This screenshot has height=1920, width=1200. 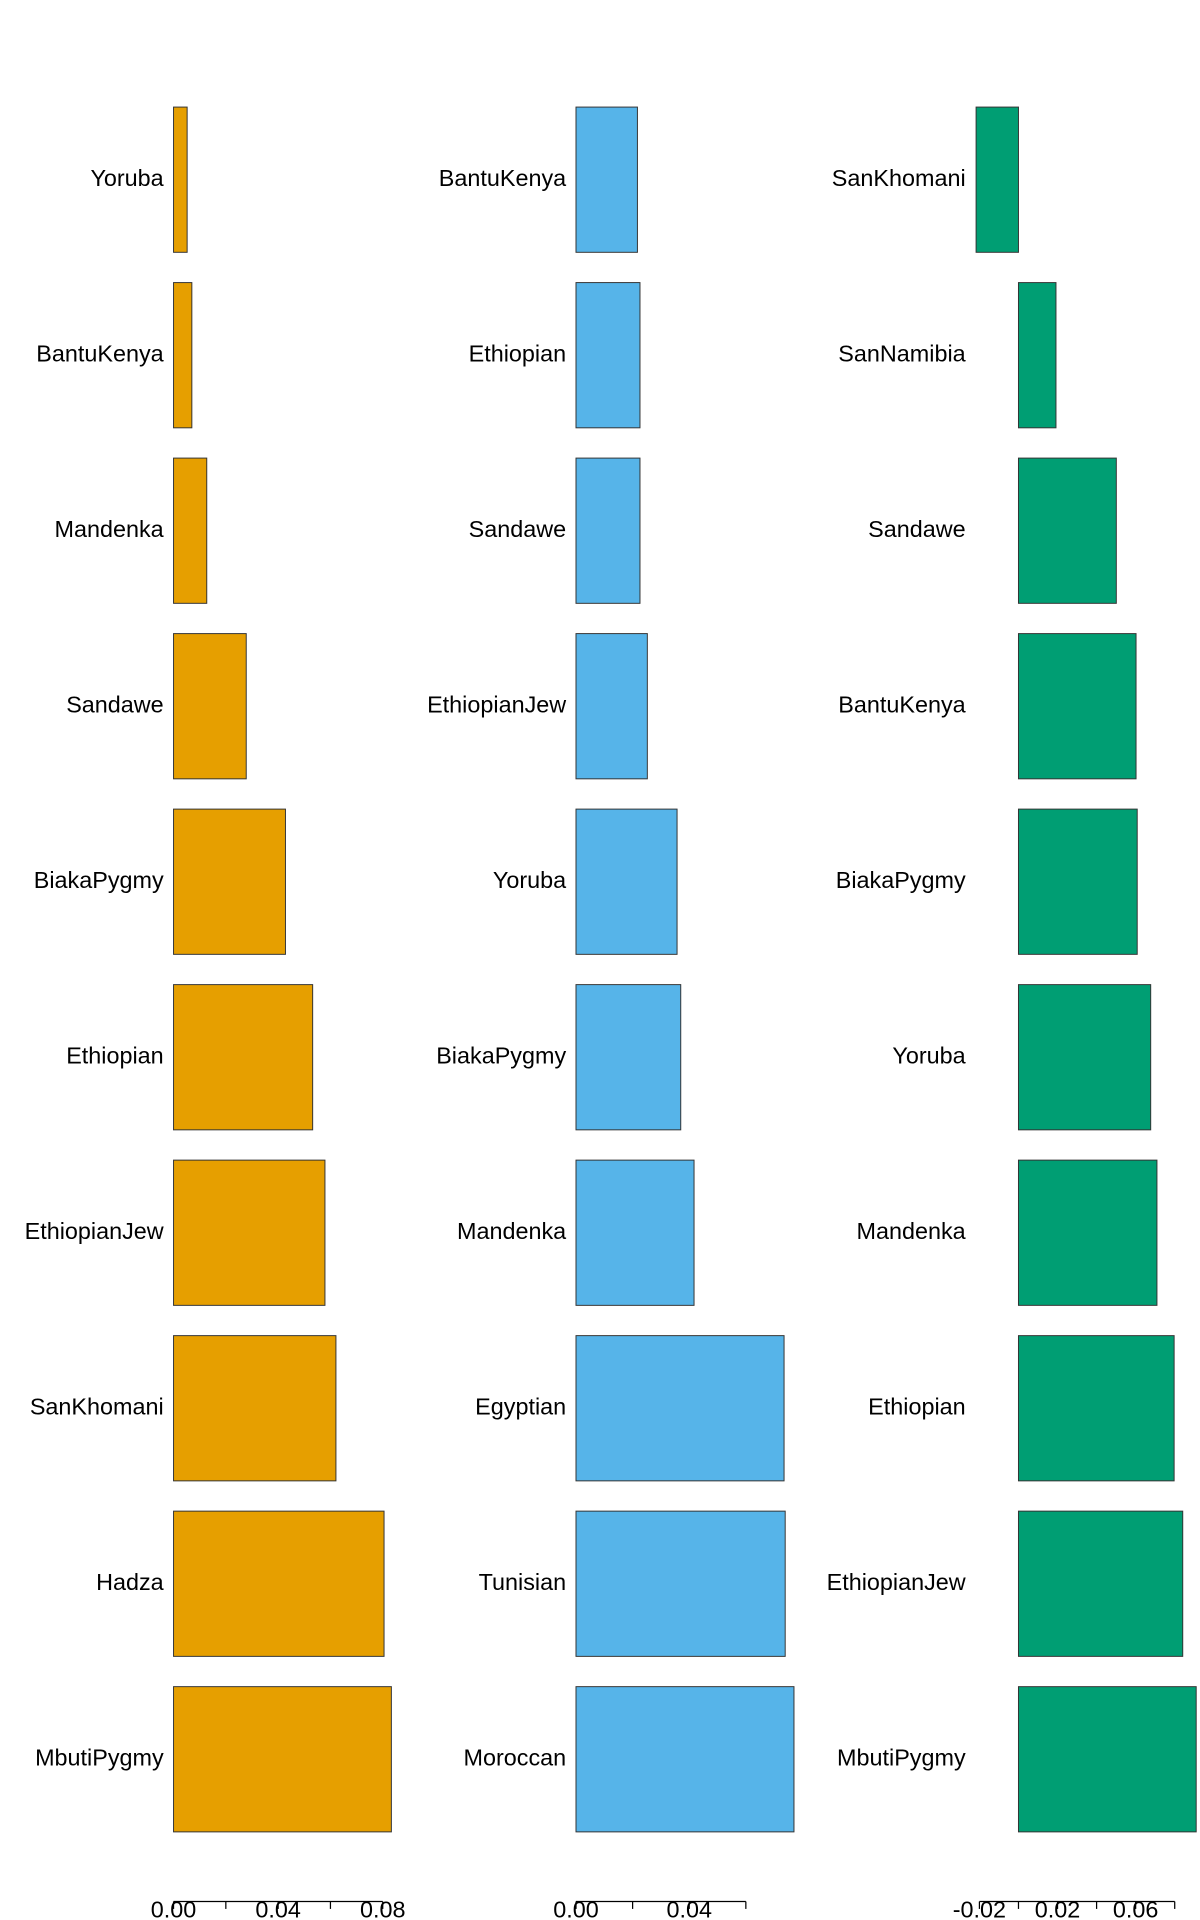 What do you see at coordinates (523, 1582) in the screenshot?
I see `y-tick-label: Tunisian` at bounding box center [523, 1582].